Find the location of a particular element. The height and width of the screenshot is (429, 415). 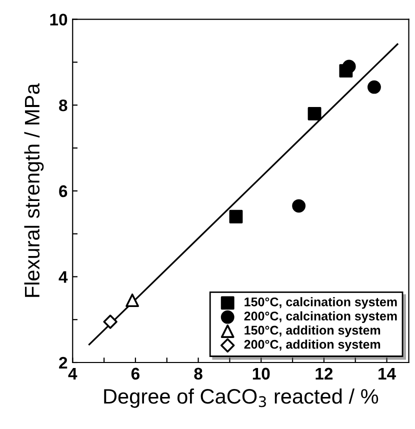

y-tick-label: 8 is located at coordinates (63, 106).